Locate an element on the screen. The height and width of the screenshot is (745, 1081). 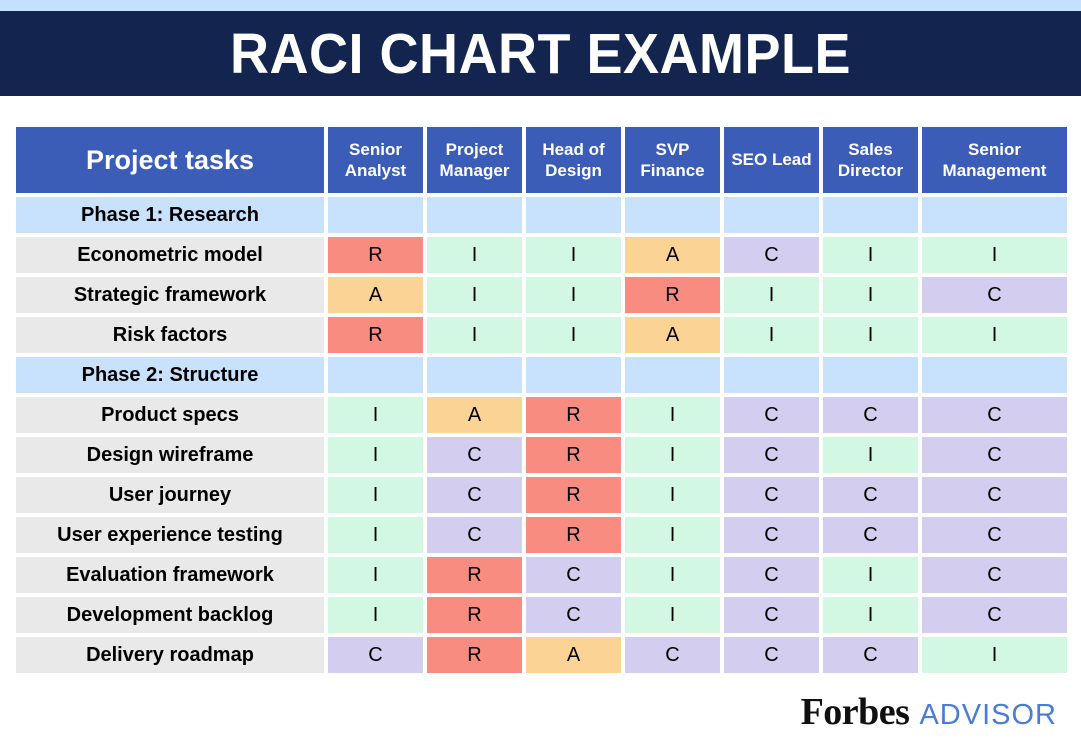
column-header-head-of-design: Head of Design is located at coordinates (573, 160).